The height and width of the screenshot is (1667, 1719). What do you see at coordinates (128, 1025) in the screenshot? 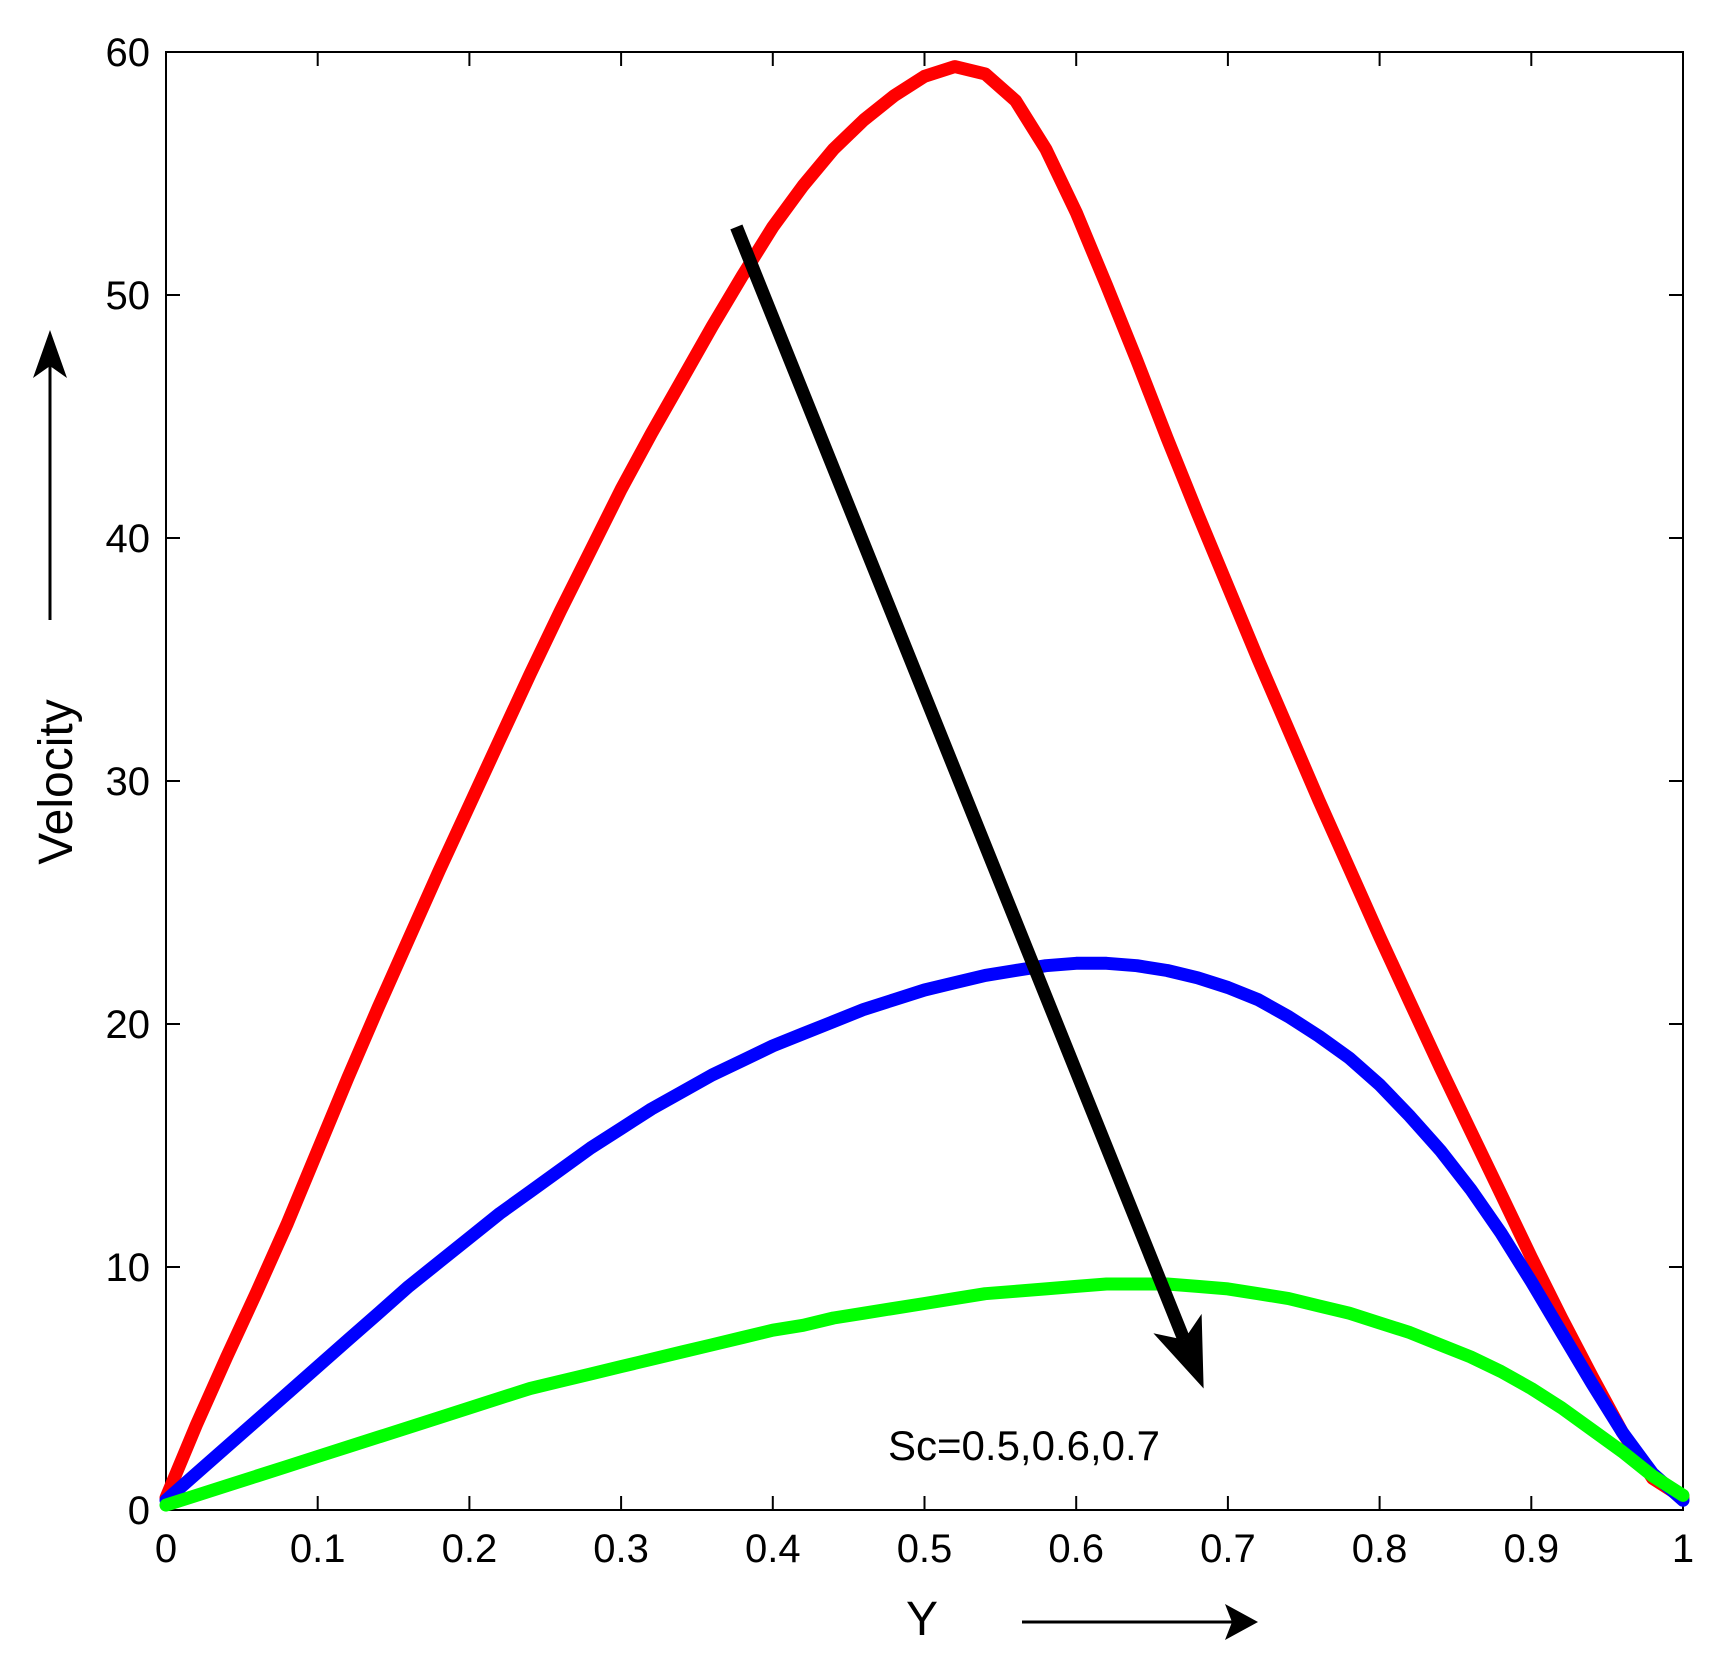
I see `y-tick-label: 20` at bounding box center [128, 1025].